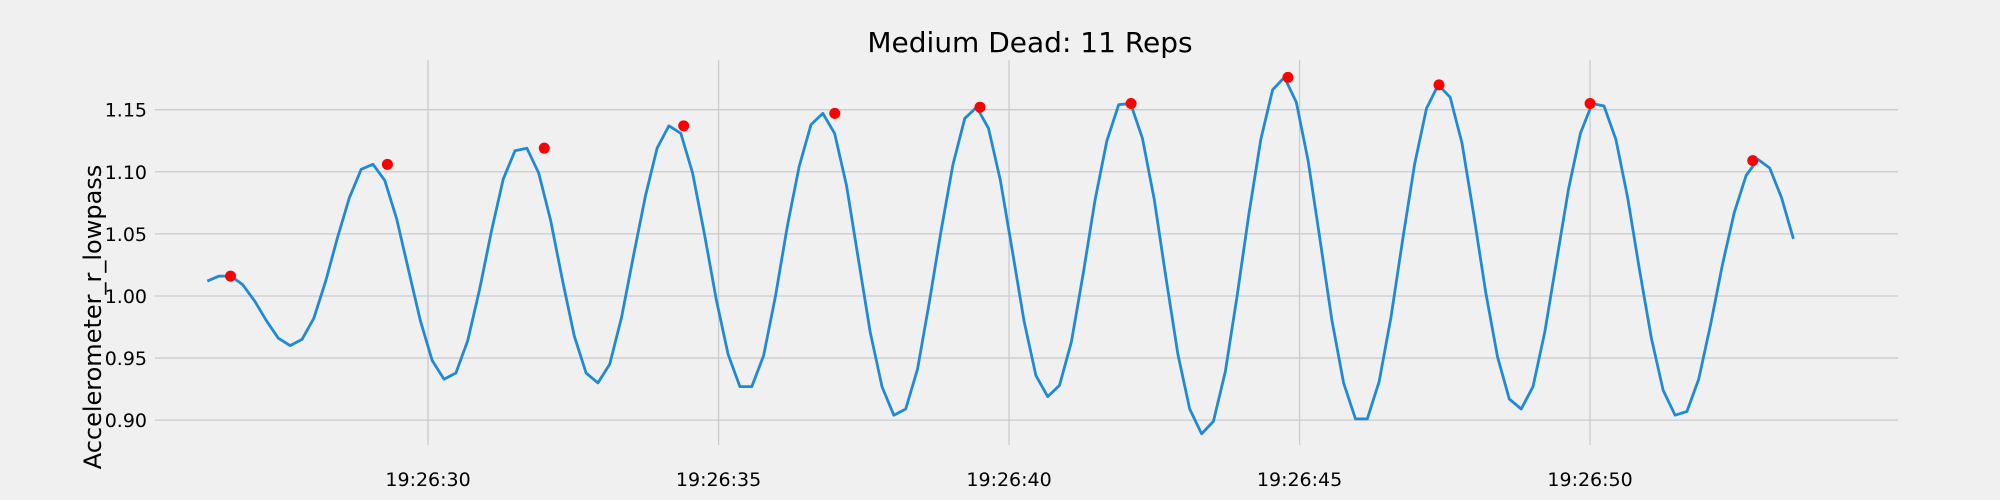  I want to click on y-tick-label: 1.00, so click(126, 297).